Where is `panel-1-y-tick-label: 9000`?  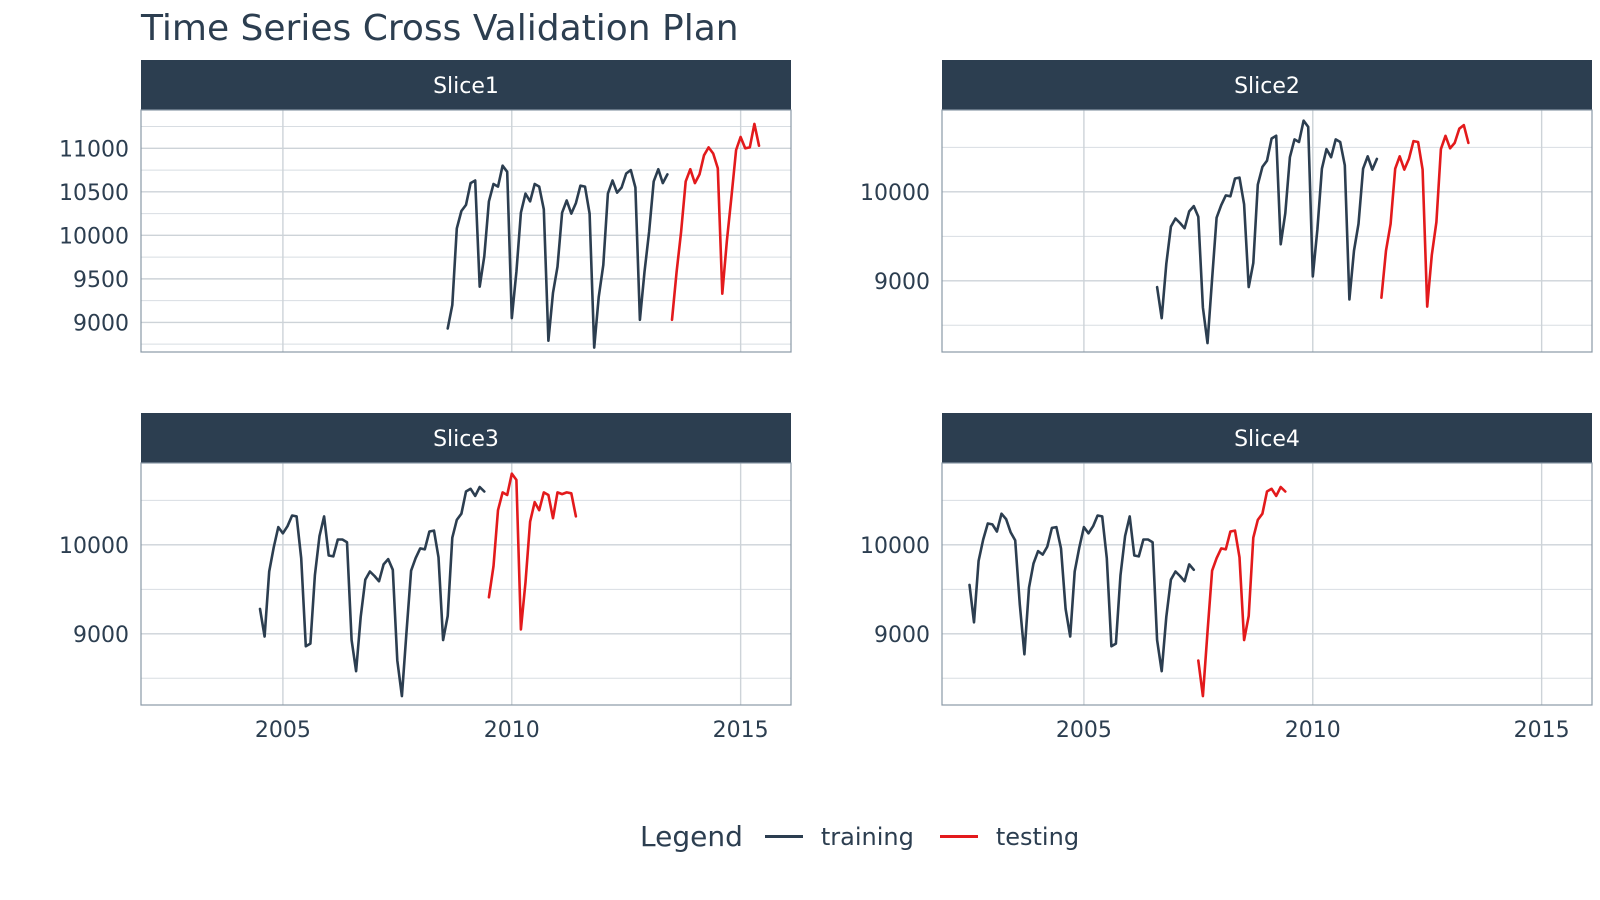 panel-1-y-tick-label: 9000 is located at coordinates (101, 323).